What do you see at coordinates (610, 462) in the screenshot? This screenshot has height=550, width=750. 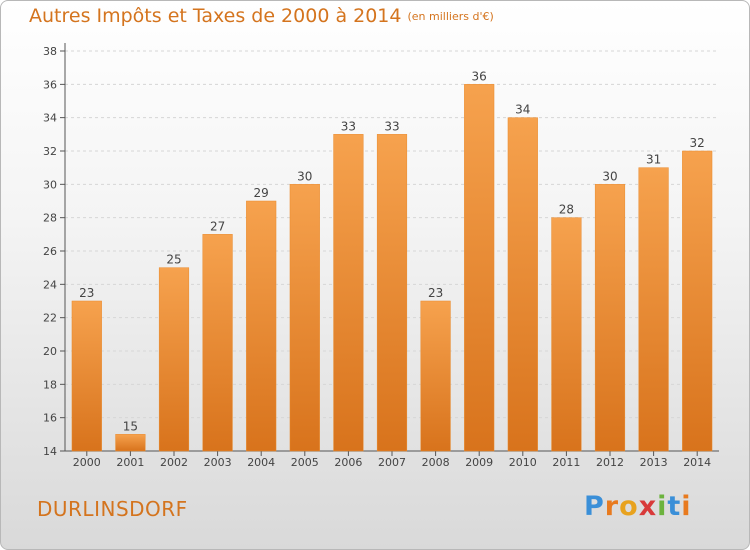 I see `x-tick-label: 2012` at bounding box center [610, 462].